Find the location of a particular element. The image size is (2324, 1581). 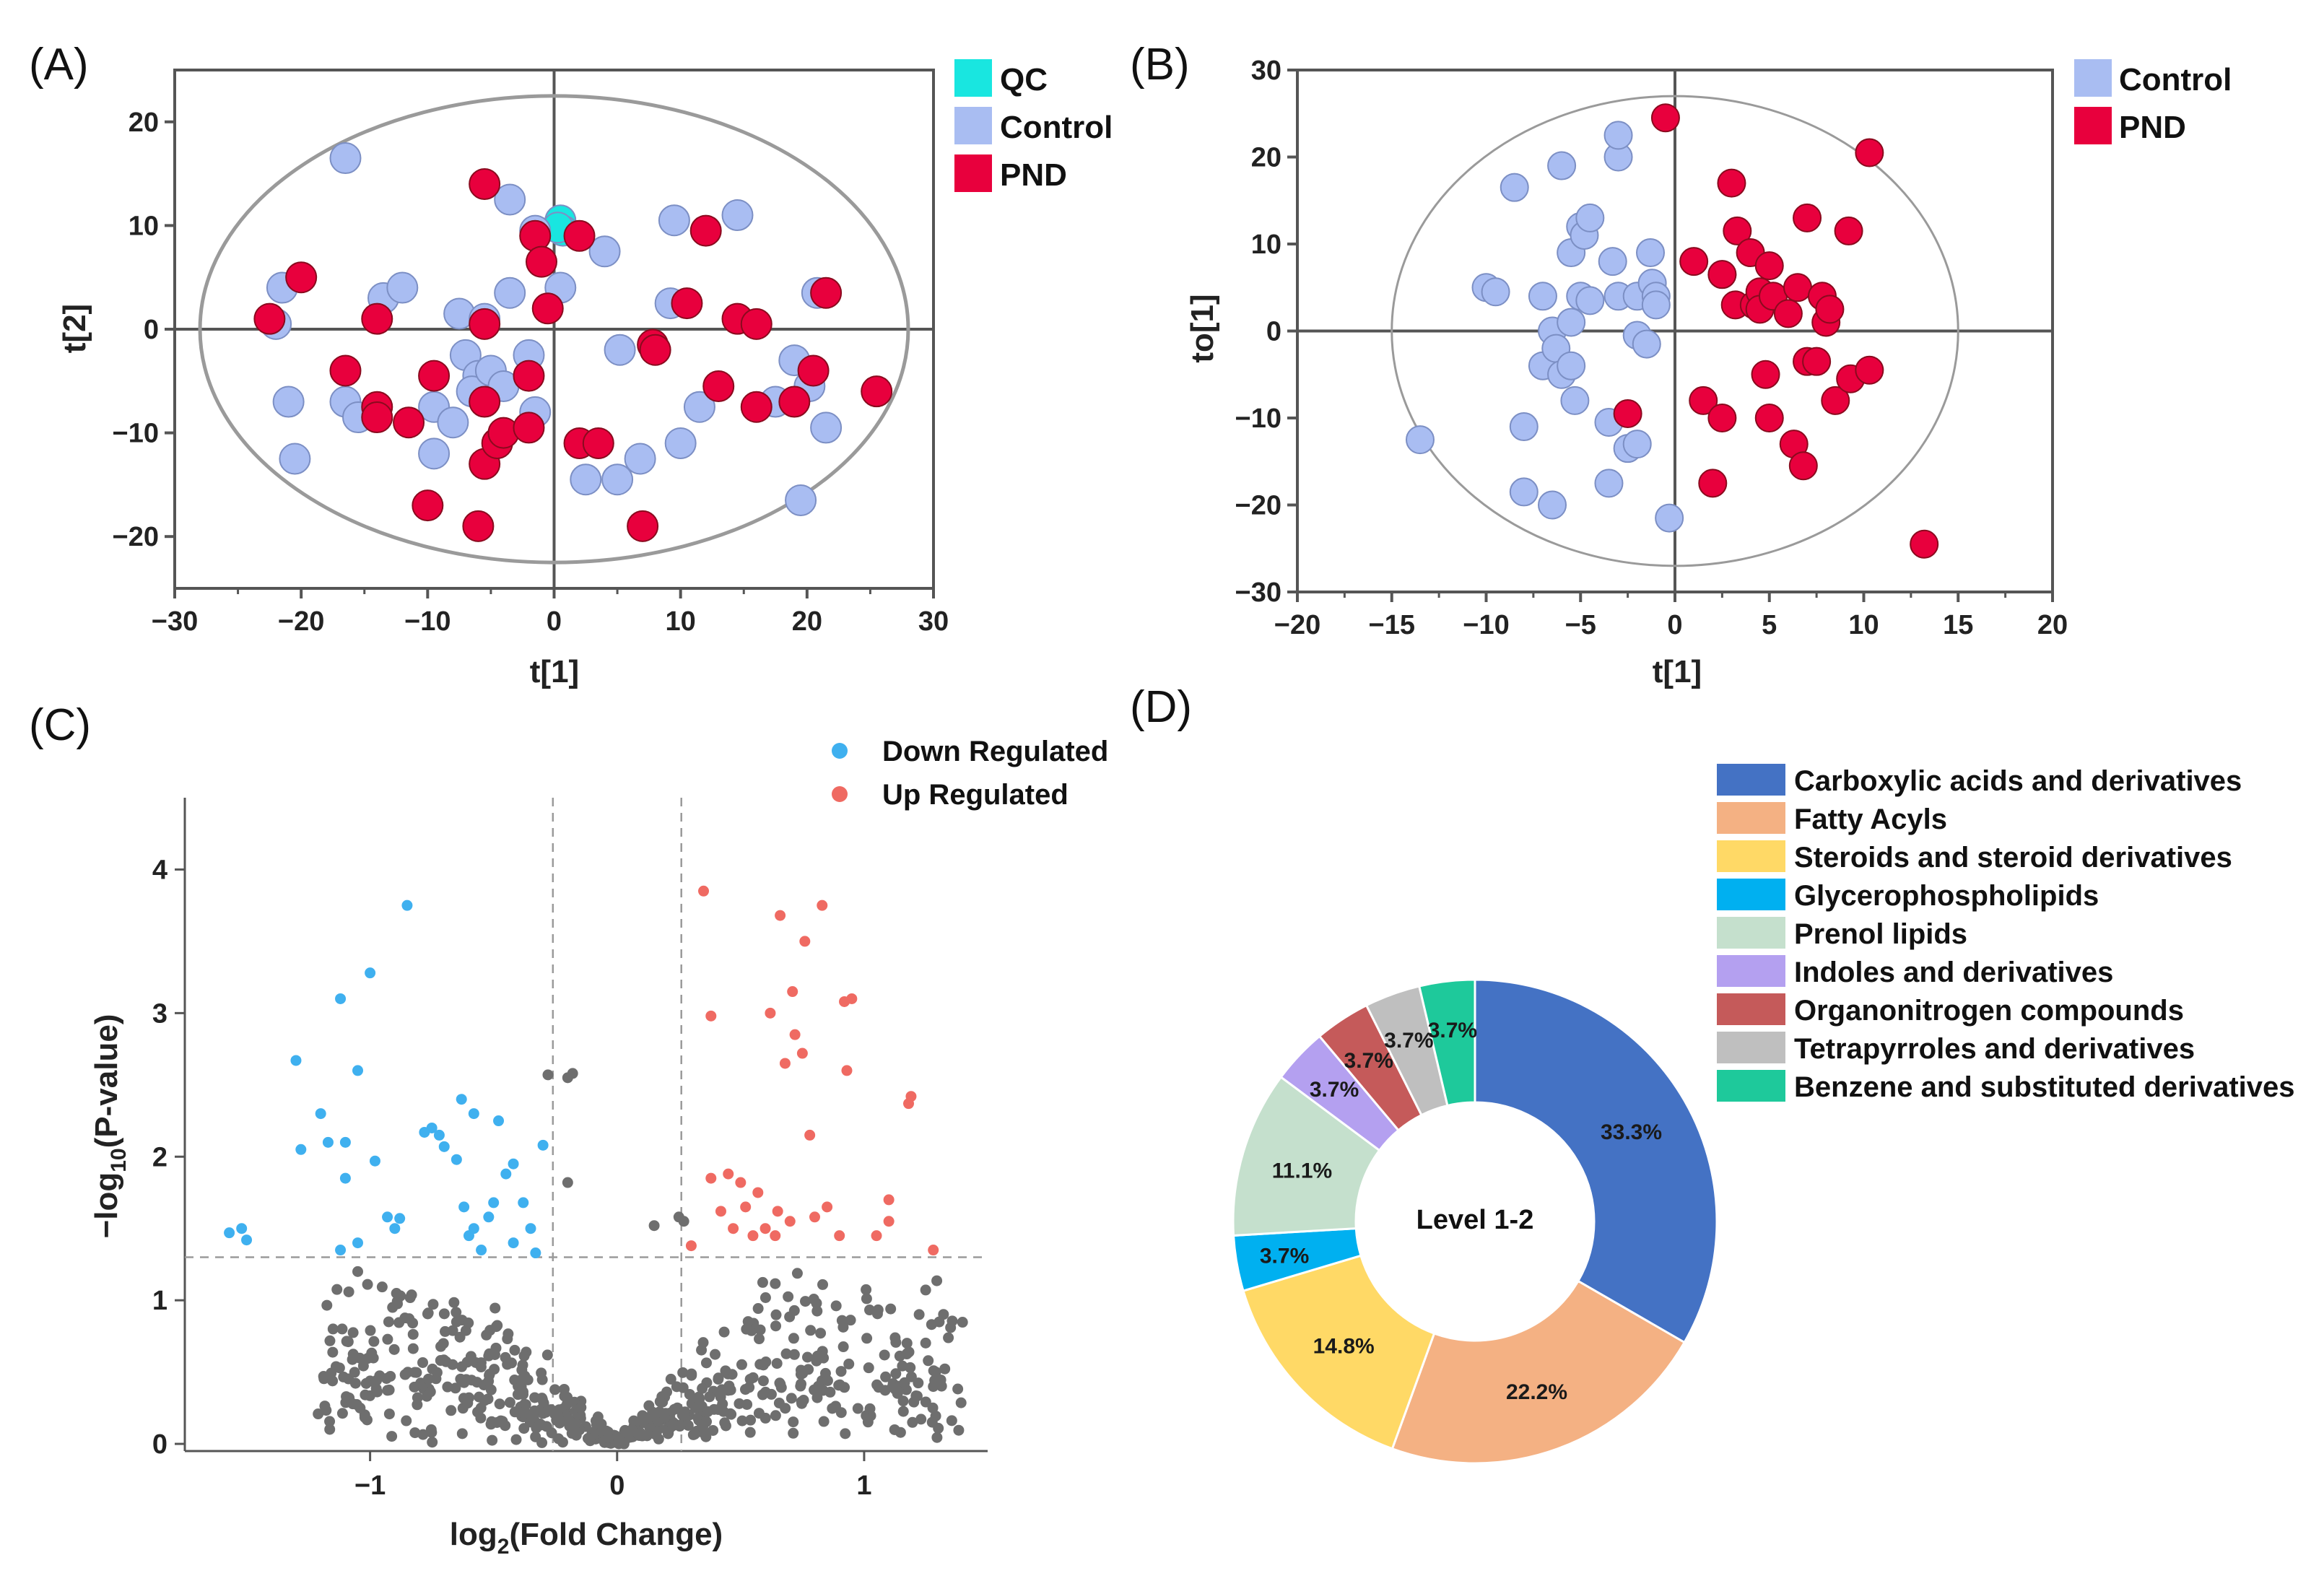

legend-label: Glycerophospholipids is located at coordinates (1946, 896).